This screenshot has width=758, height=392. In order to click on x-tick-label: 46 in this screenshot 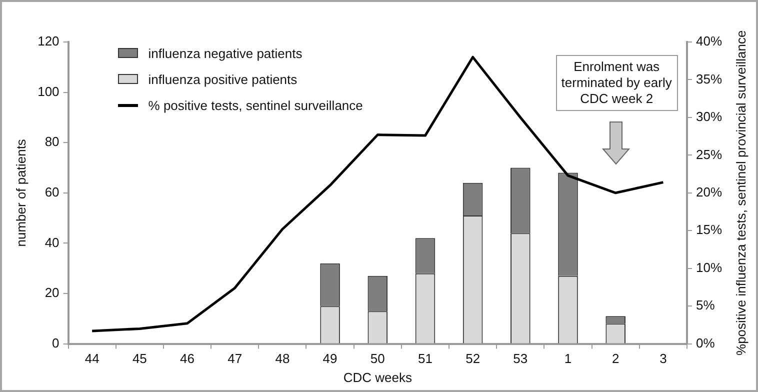, I will do `click(187, 358)`.